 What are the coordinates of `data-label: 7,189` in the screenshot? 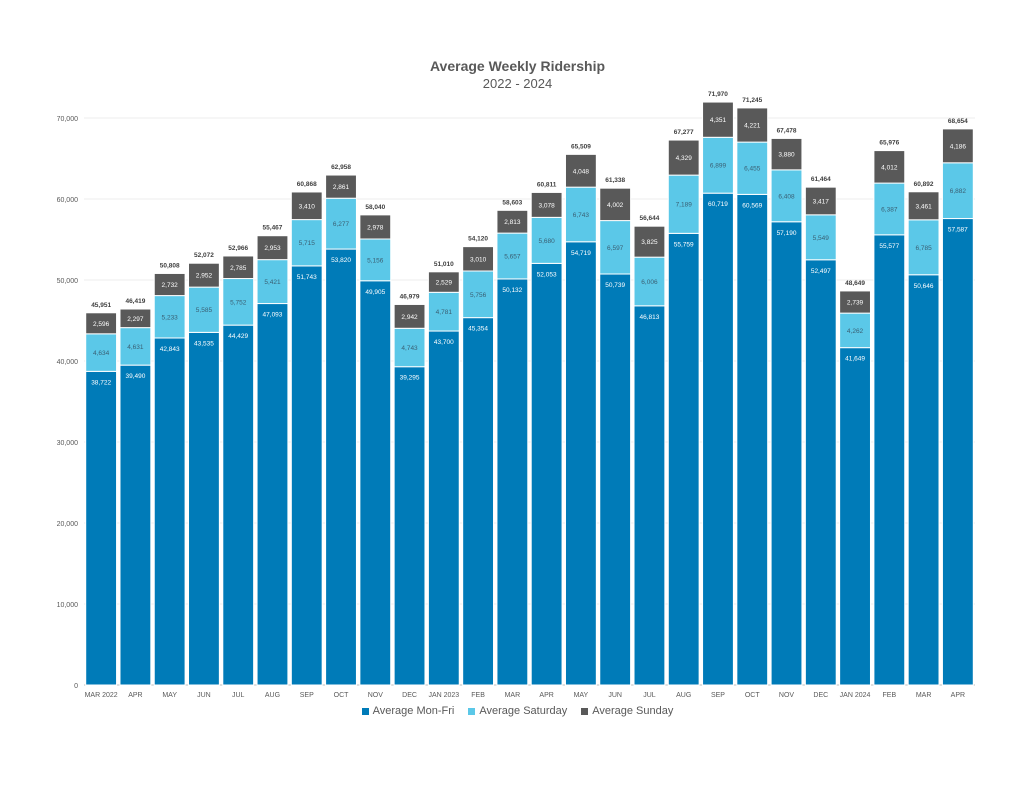 It's located at (684, 205).